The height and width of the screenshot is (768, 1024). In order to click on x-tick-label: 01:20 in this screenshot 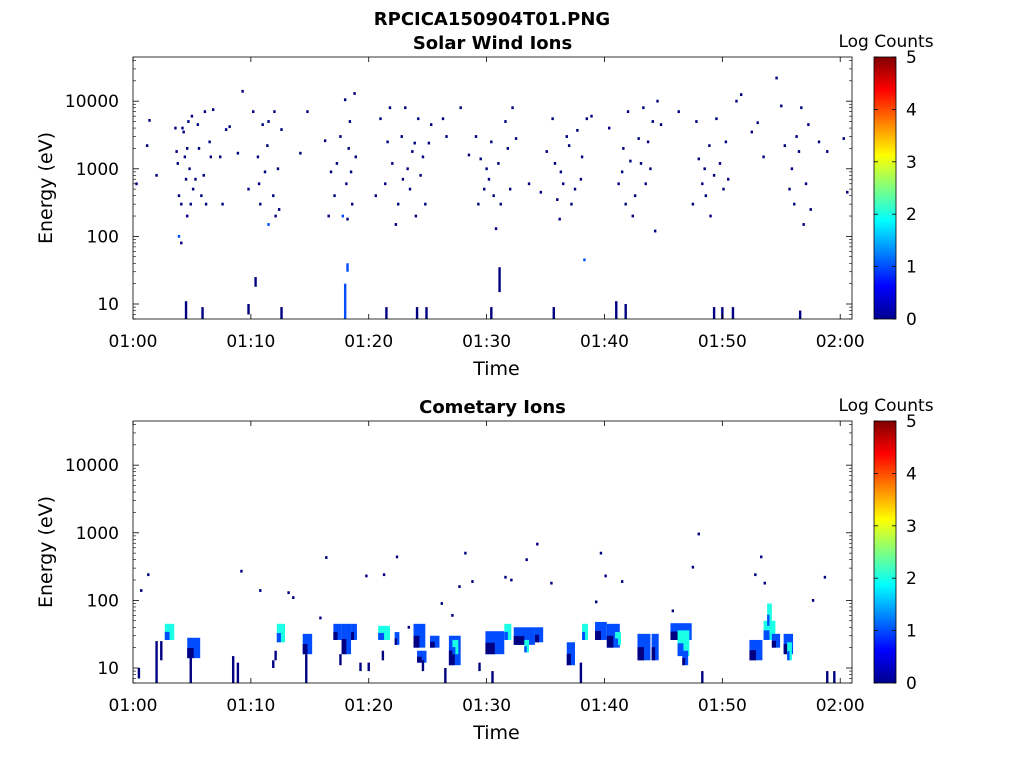, I will do `click(368, 342)`.